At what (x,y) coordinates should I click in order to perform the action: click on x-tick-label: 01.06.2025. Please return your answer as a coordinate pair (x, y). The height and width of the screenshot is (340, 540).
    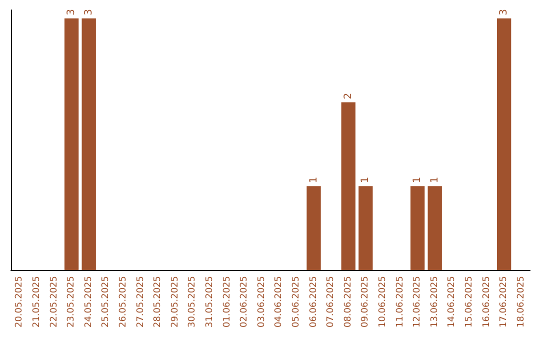
    Looking at the image, I should click on (227, 302).